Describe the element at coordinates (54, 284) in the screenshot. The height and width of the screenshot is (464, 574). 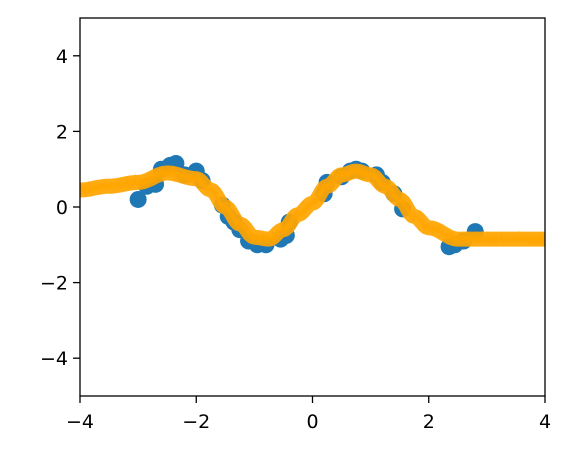
I see `y-tick-label: −2` at that location.